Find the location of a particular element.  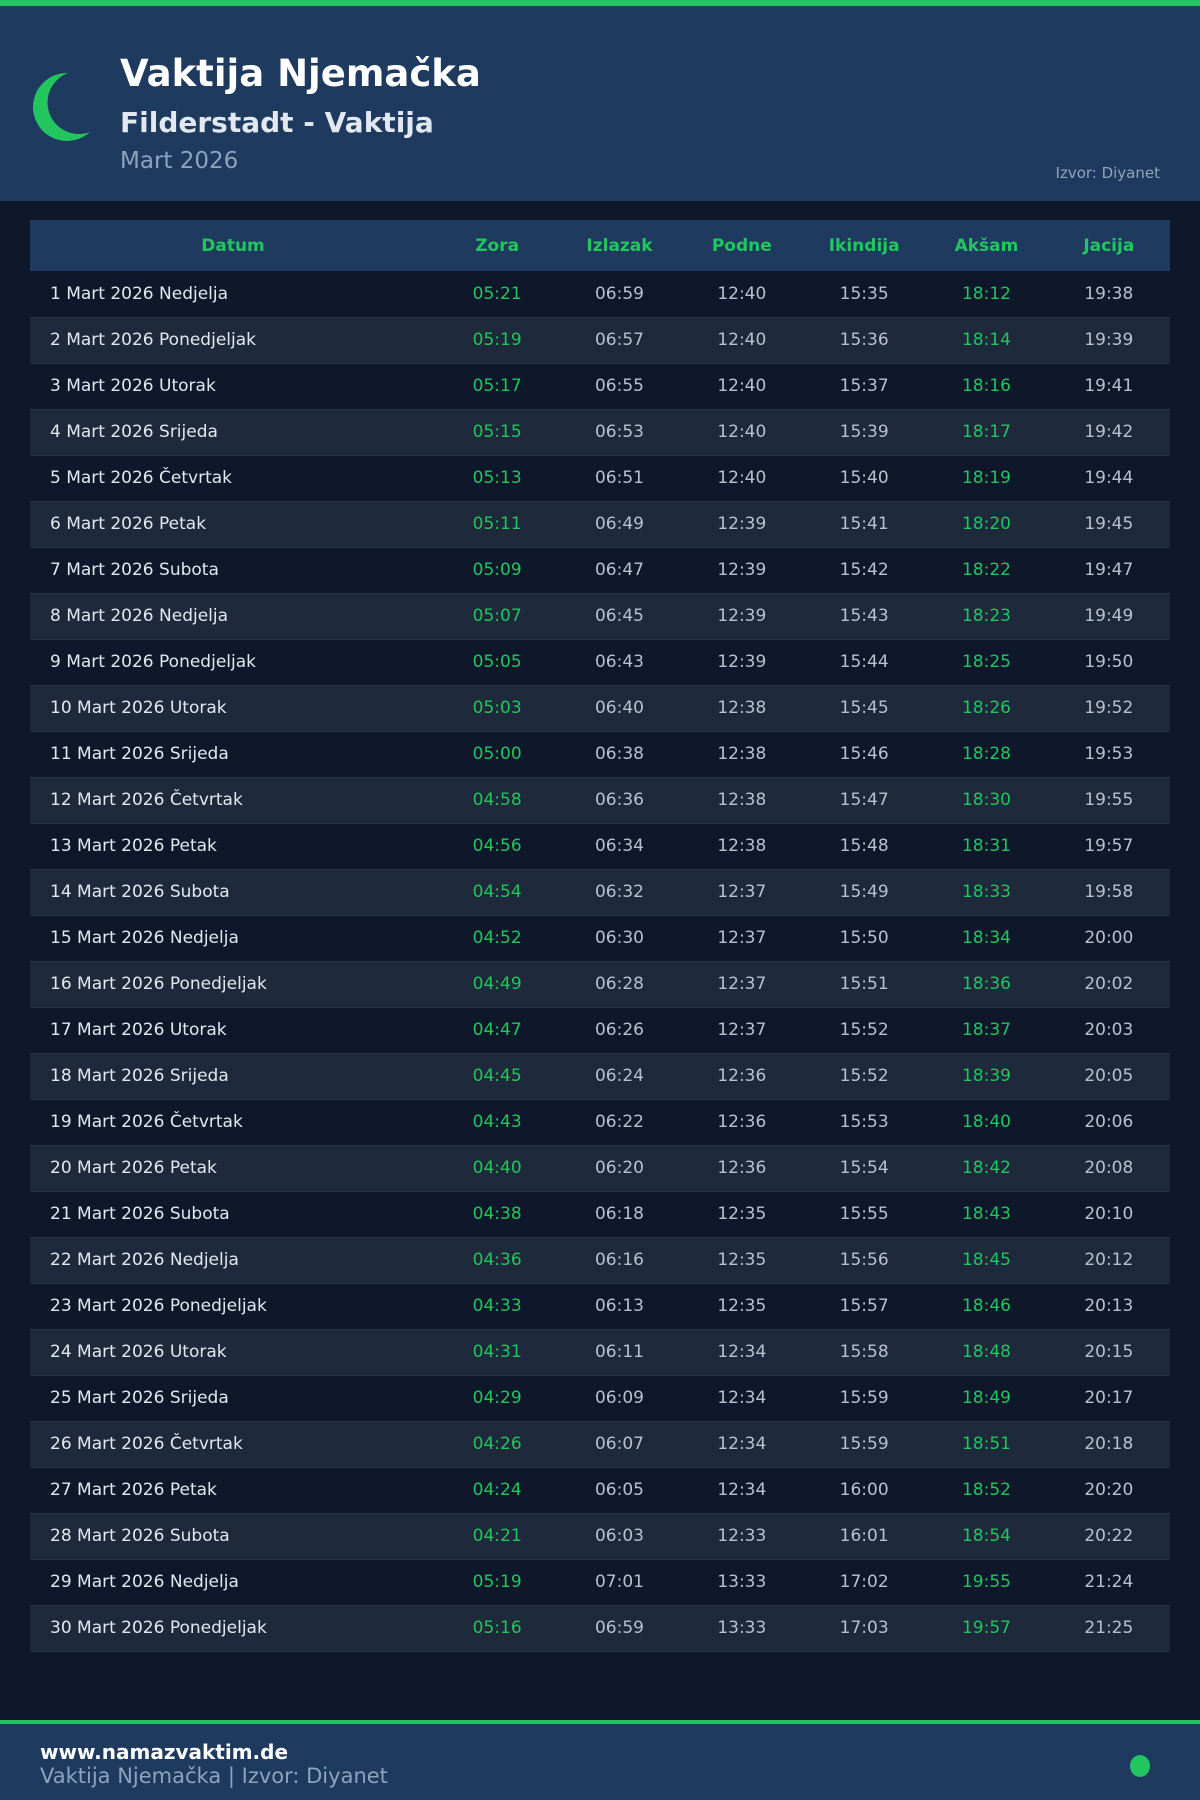

time-cell: 18:12 is located at coordinates (986, 294).